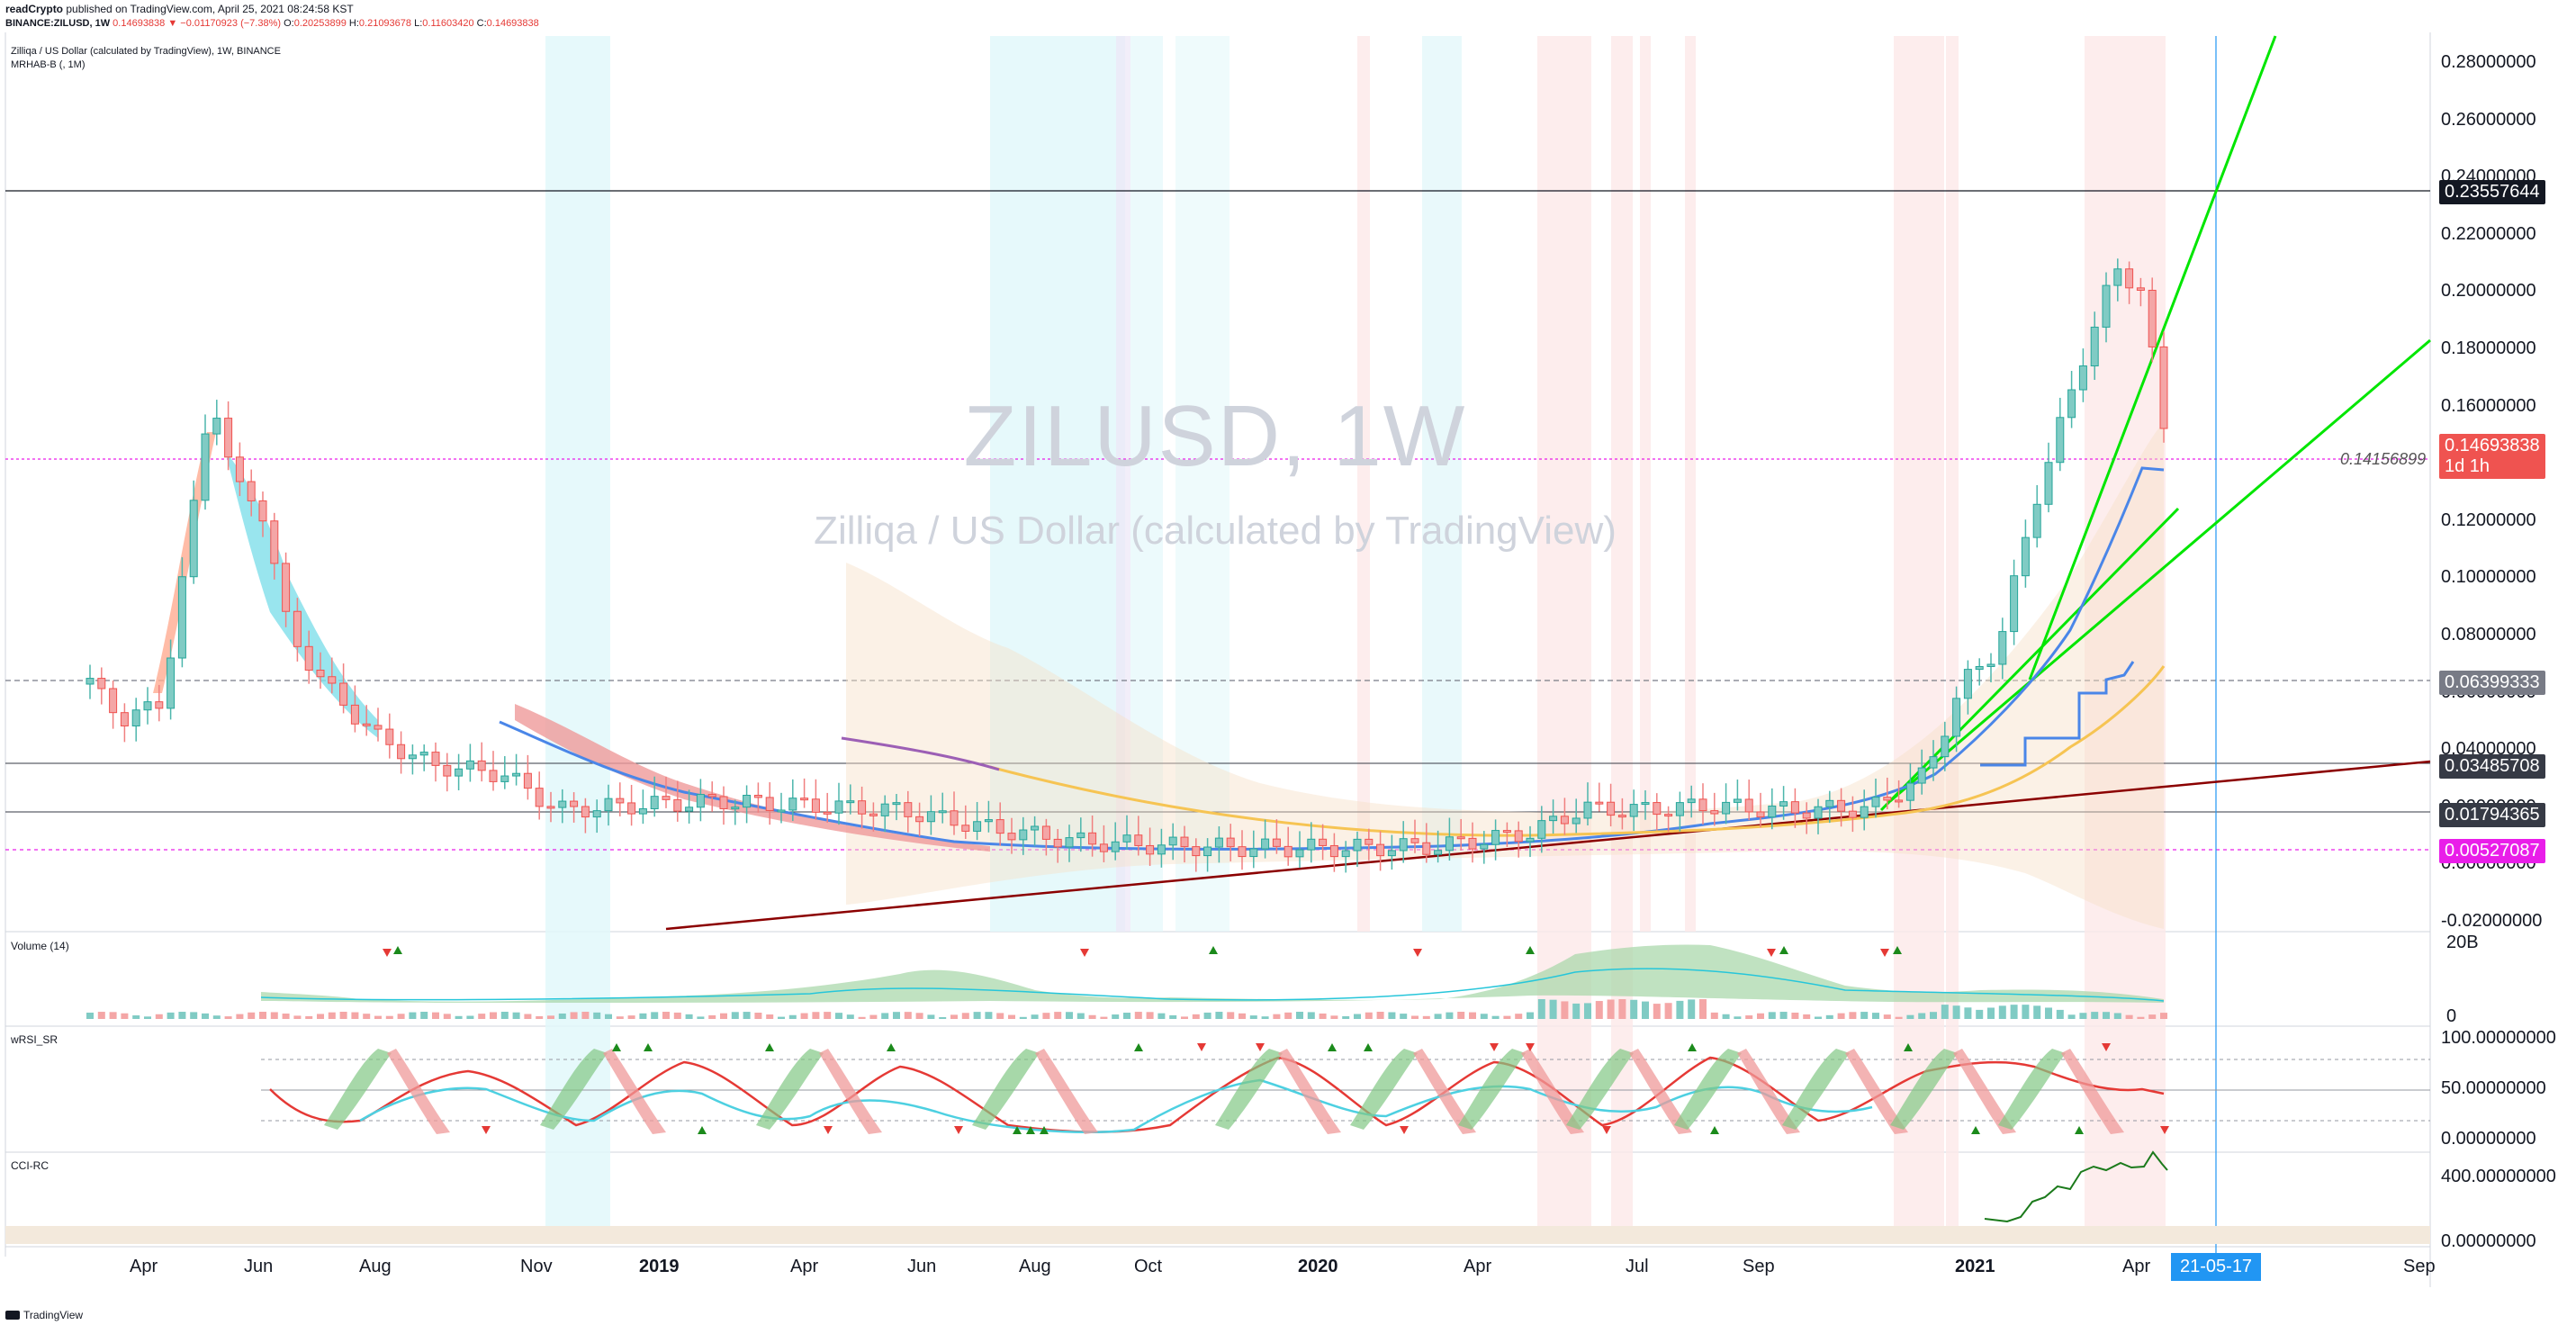 Image resolution: width=2576 pixels, height=1325 pixels. Describe the element at coordinates (2498, 1176) in the screenshot. I see `cci-axis-400: 400.00000000` at that location.